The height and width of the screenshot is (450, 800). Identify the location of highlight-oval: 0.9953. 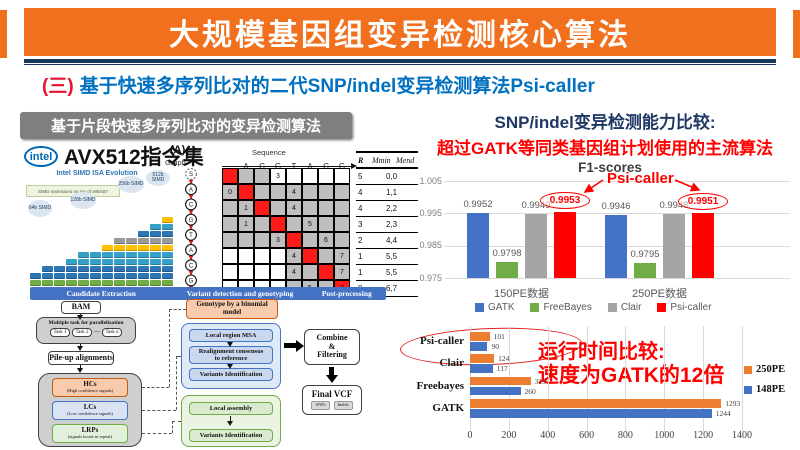
(565, 201).